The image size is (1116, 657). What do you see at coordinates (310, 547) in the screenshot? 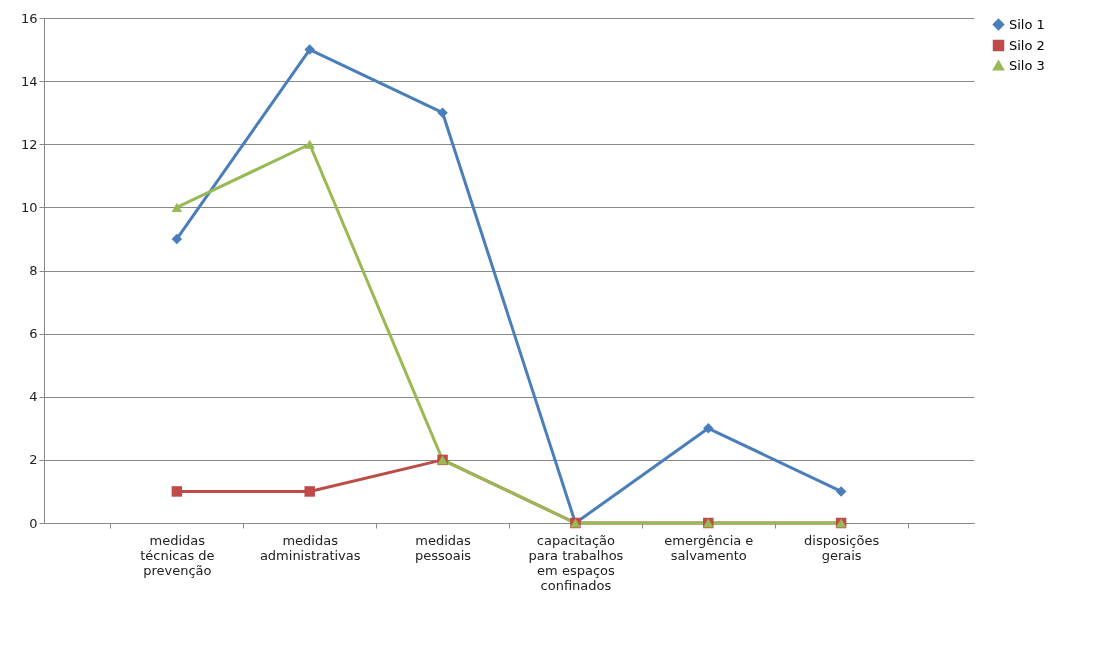
I see `x-tick-label: medidas administrativas` at bounding box center [310, 547].